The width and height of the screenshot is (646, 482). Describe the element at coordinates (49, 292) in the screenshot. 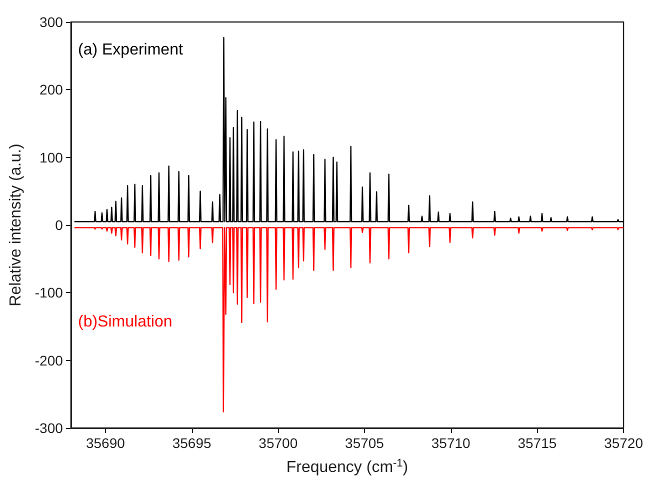

I see `y-tick-label: -100` at that location.